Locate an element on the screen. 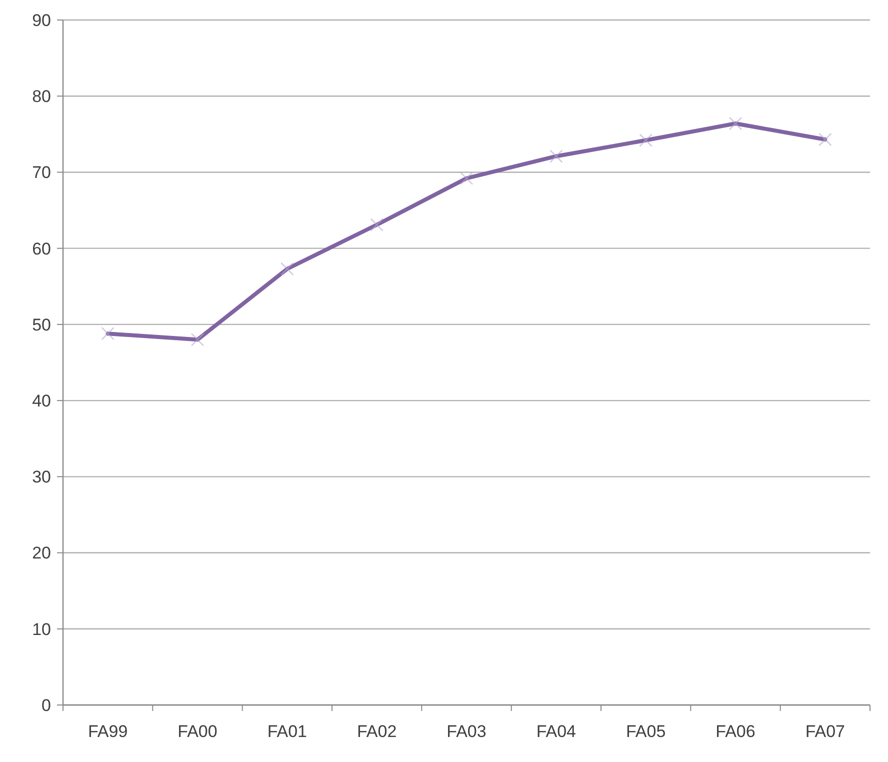 The width and height of the screenshot is (888, 762). x-tick-label: FA02 is located at coordinates (376, 731).